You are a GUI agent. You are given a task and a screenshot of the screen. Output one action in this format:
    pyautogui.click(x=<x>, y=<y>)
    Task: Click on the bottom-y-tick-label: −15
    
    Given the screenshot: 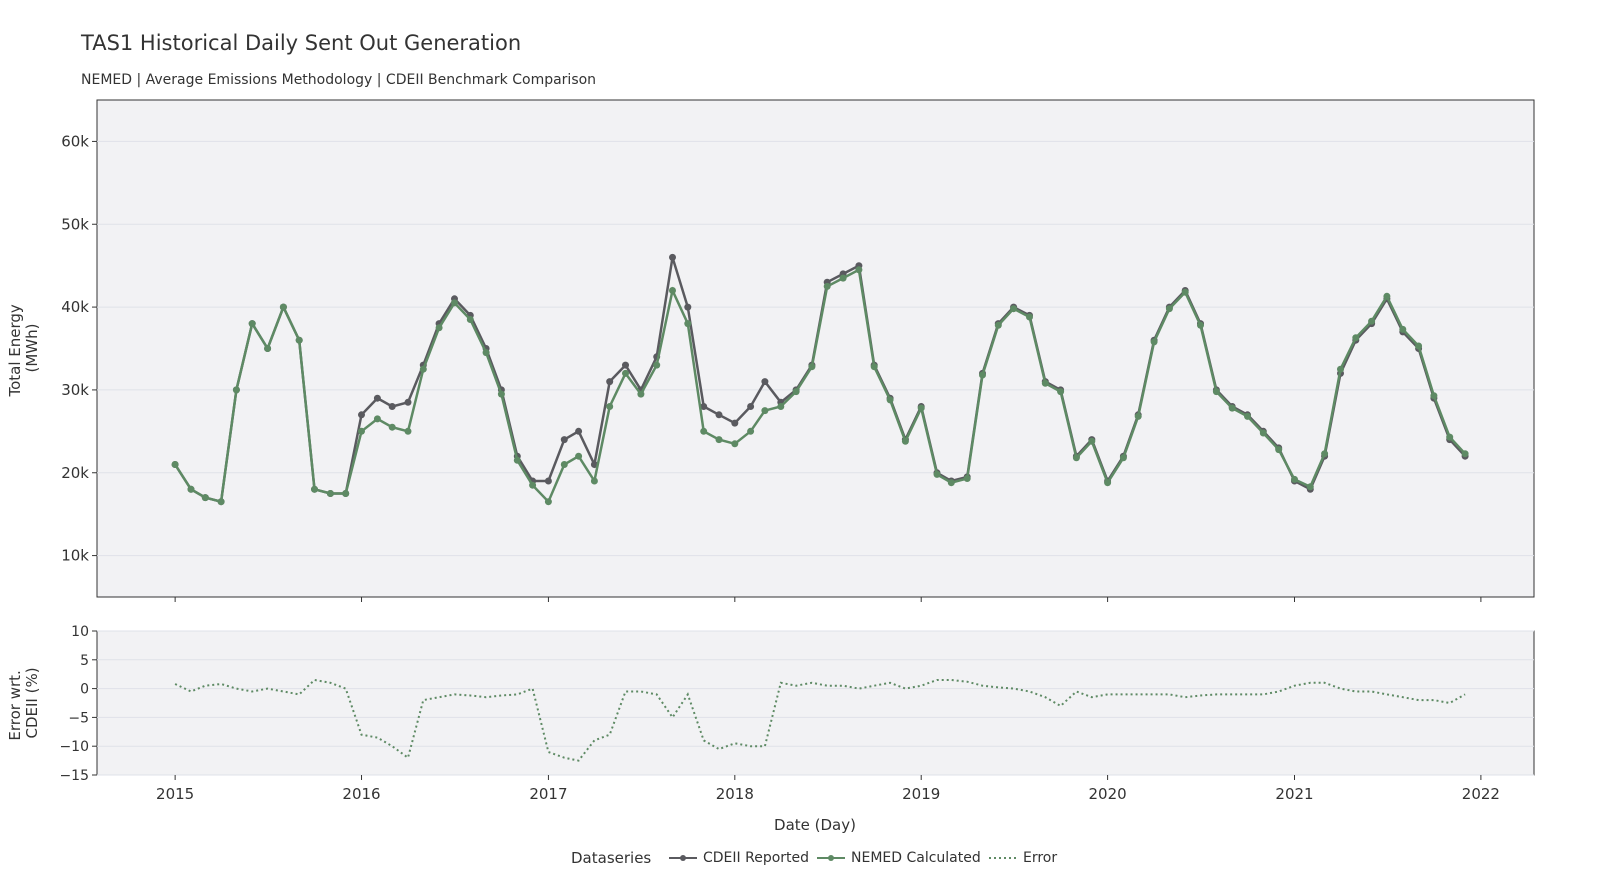 What is the action you would take?
    pyautogui.click(x=74, y=776)
    